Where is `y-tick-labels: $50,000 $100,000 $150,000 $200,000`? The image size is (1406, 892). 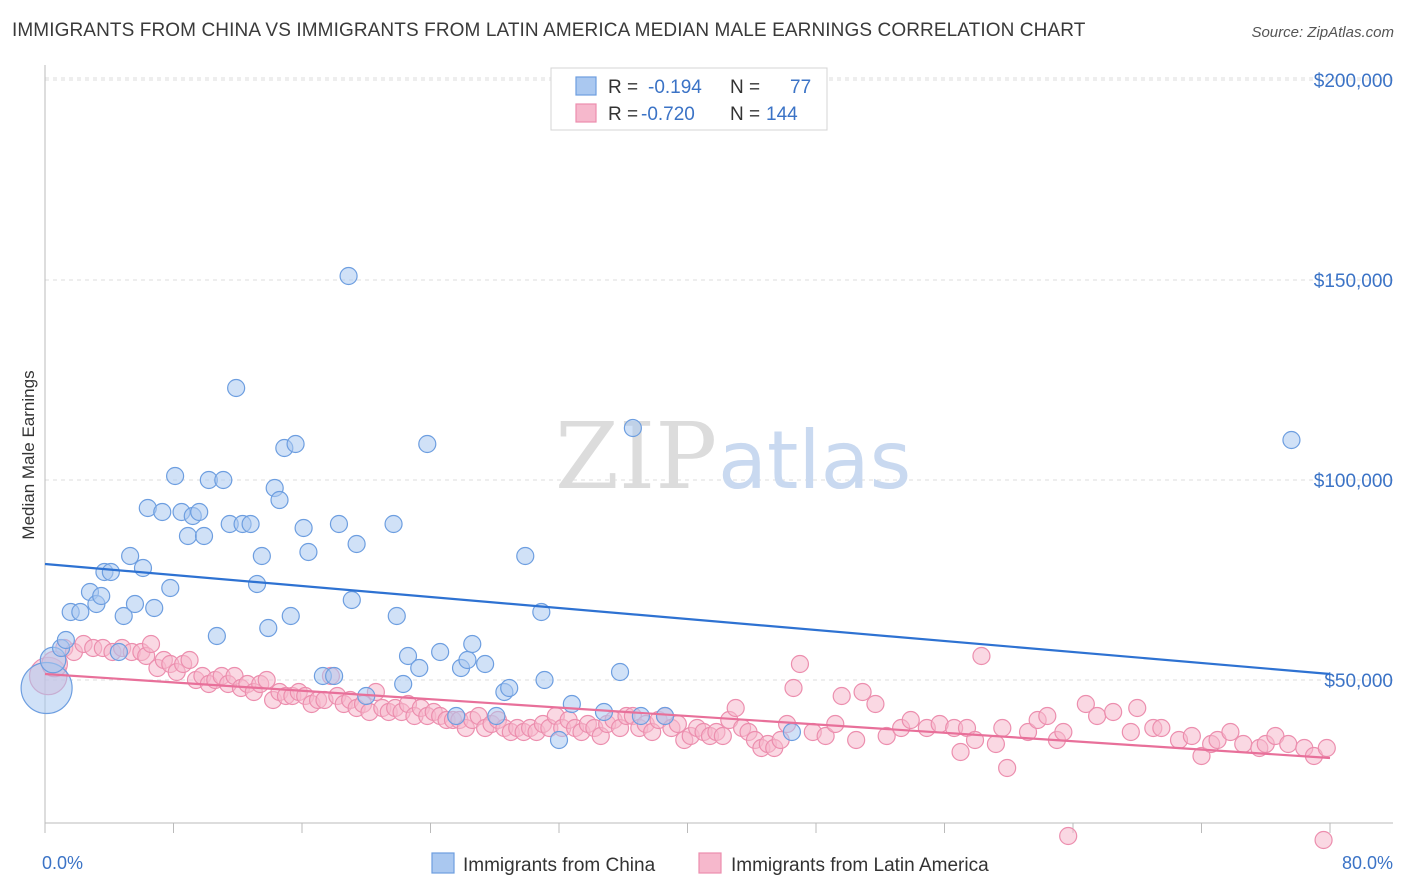
y-tick-labels: $50,000 $100,000 $150,000 $200,000 is located at coordinates (1353, 381).